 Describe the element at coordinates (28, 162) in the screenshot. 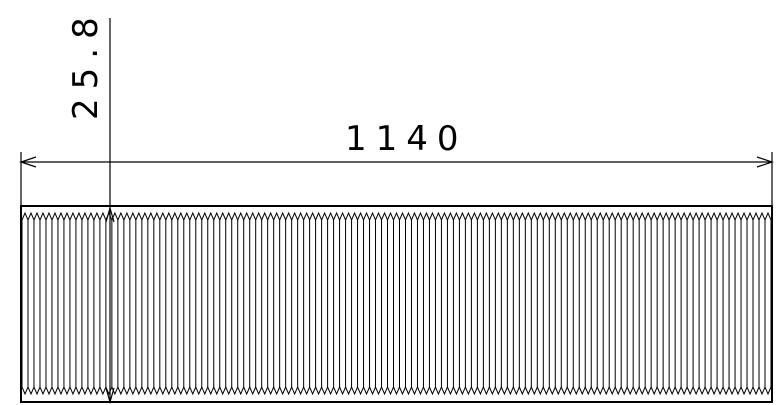

I see `length-arrow-left` at that location.